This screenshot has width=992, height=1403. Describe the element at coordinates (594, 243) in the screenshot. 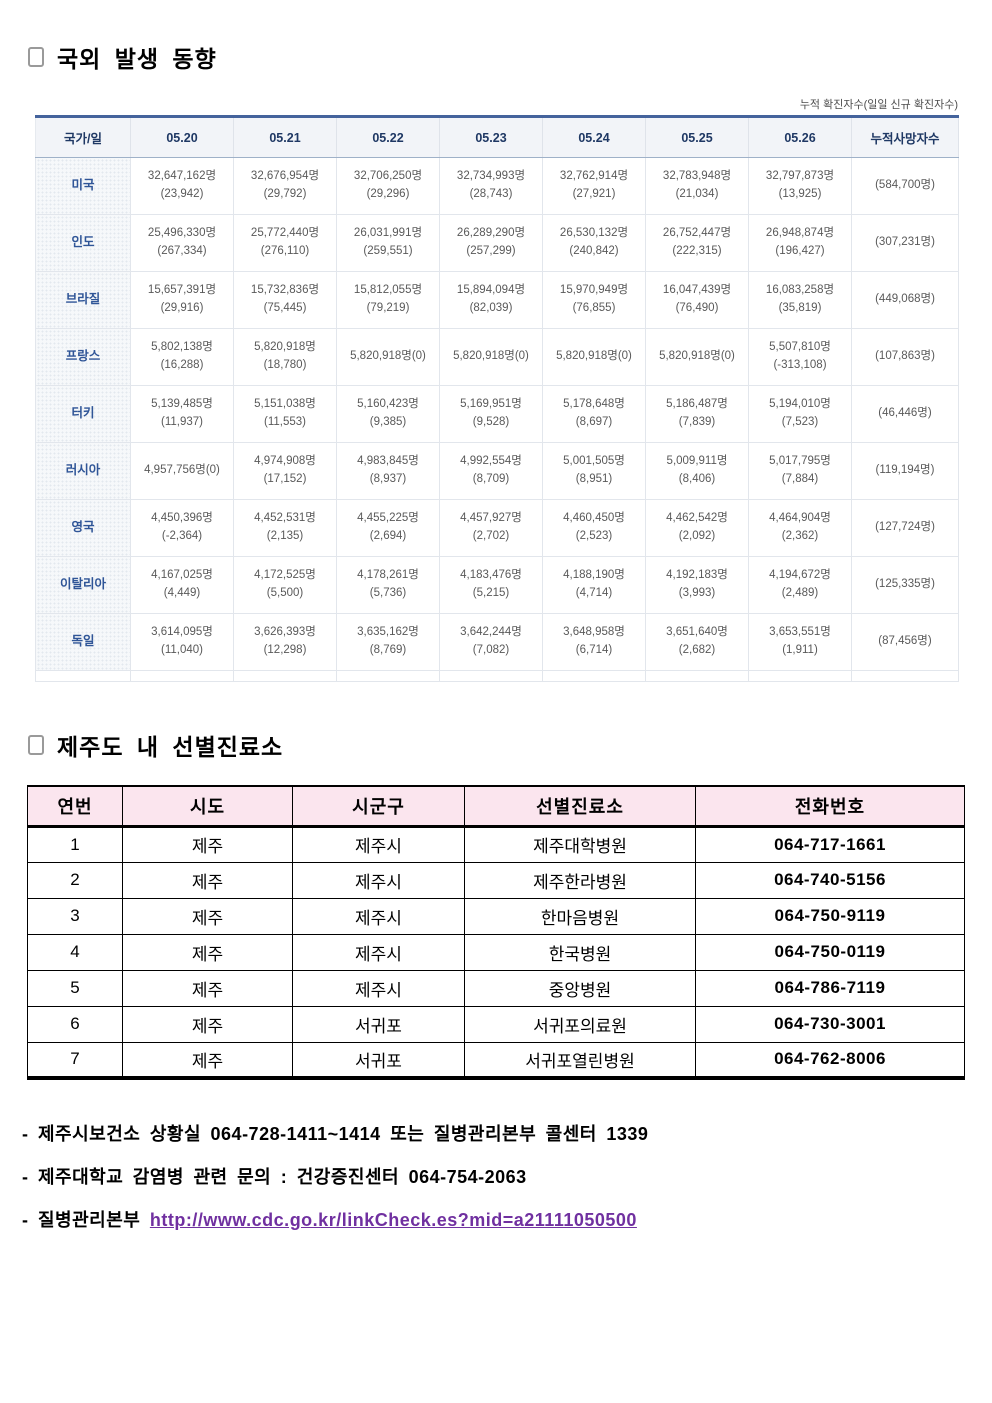

I see `daily-cases-cell: 26,530,132명 (240,842)` at that location.